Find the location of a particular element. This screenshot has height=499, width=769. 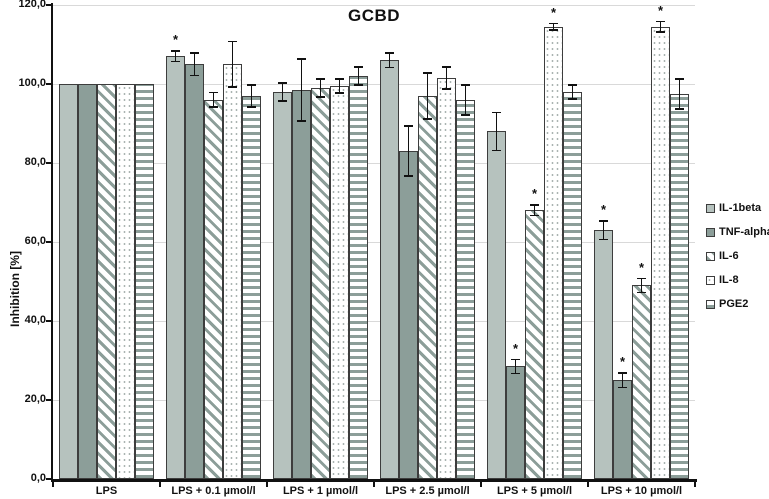

bar-IL-1beta-group2 is located at coordinates (175, 267).